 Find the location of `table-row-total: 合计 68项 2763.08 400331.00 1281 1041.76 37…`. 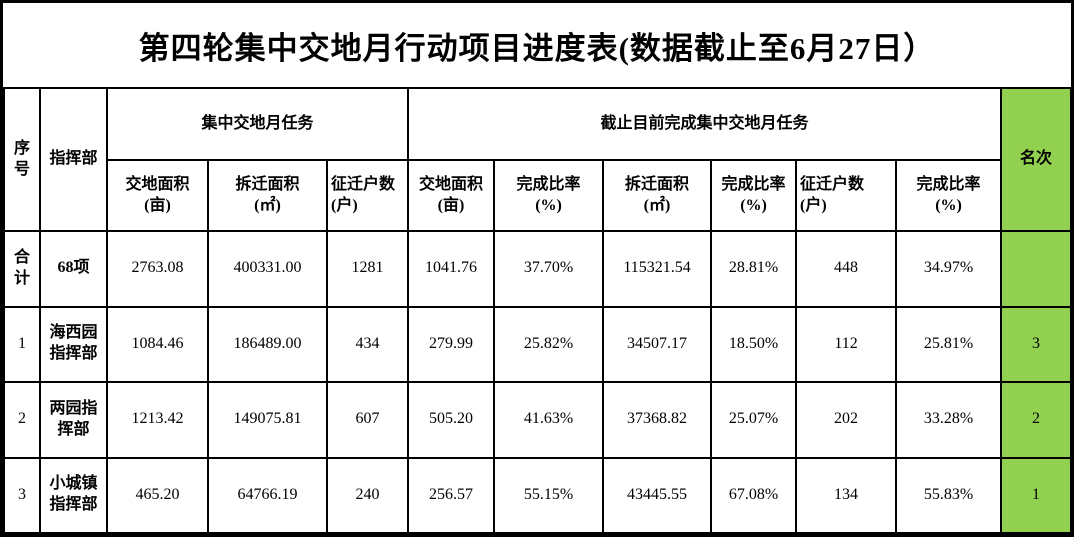

table-row-total: 合计 68项 2763.08 400331.00 1281 1041.76 37… is located at coordinates (537, 269).